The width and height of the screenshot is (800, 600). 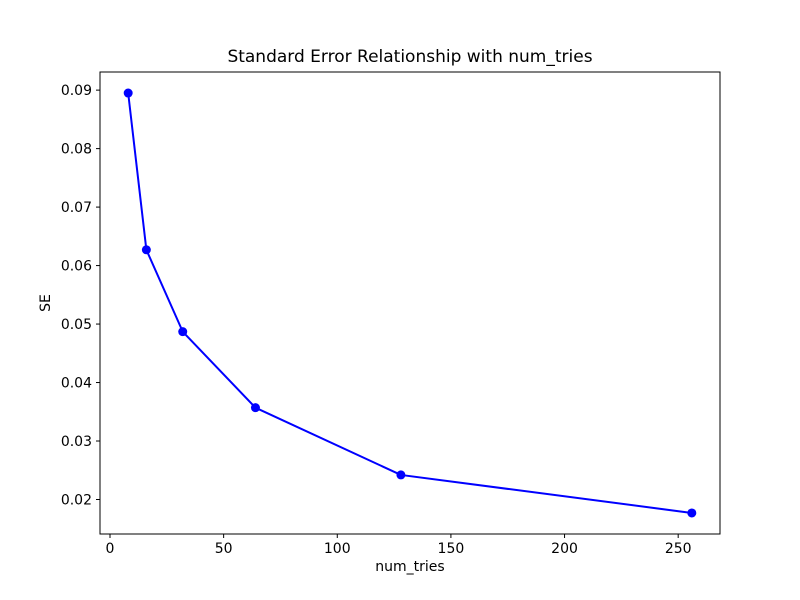 I want to click on x-tick-label: 100, so click(x=337, y=549).